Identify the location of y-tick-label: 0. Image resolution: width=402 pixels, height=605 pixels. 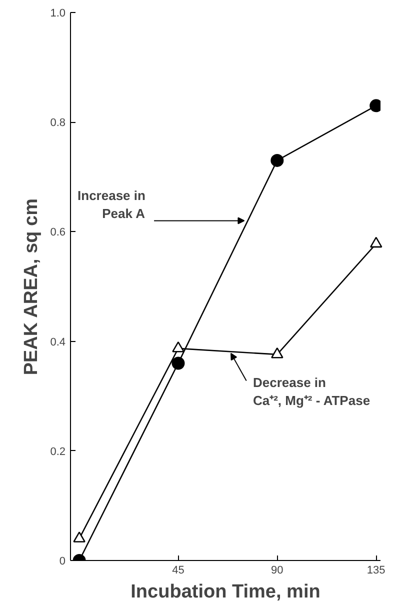
(62, 562).